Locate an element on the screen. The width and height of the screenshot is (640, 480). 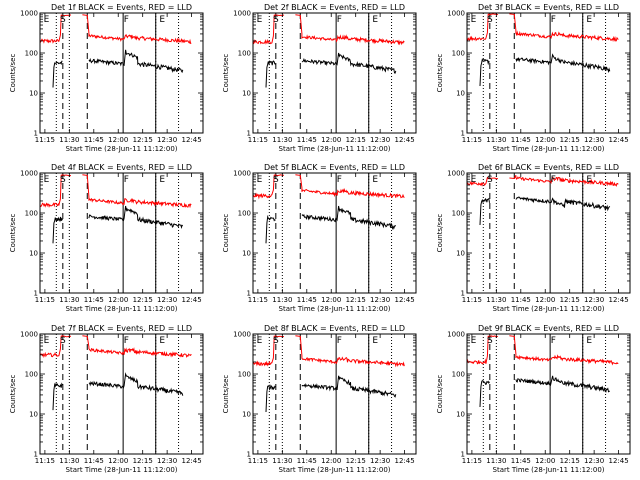
panel-title: Det 6f BLACK = Events, RED = LLD is located at coordinates (548, 167).